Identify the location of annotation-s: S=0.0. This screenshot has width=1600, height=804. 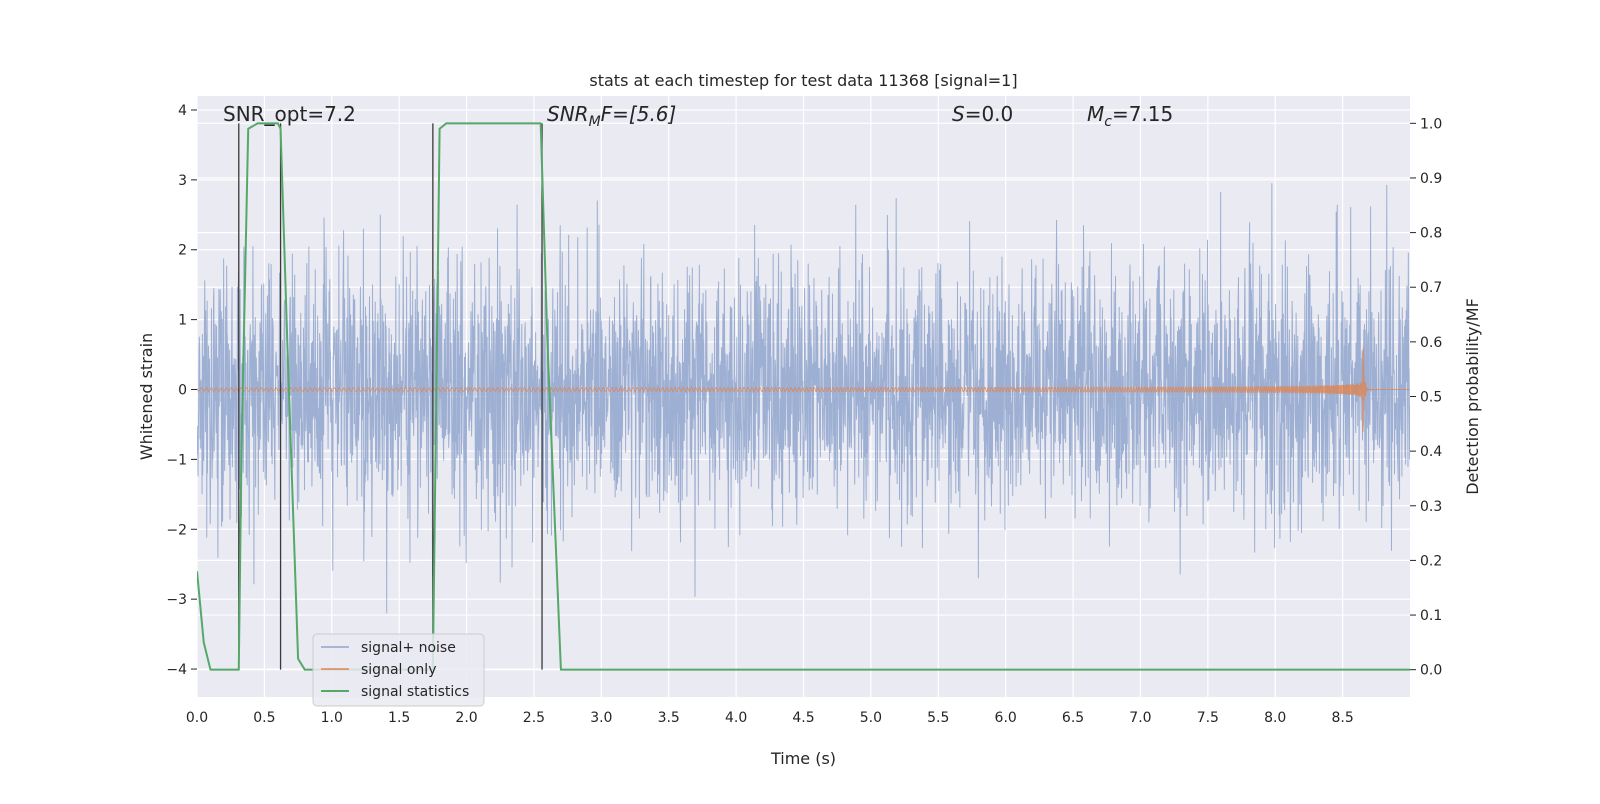
(982, 114).